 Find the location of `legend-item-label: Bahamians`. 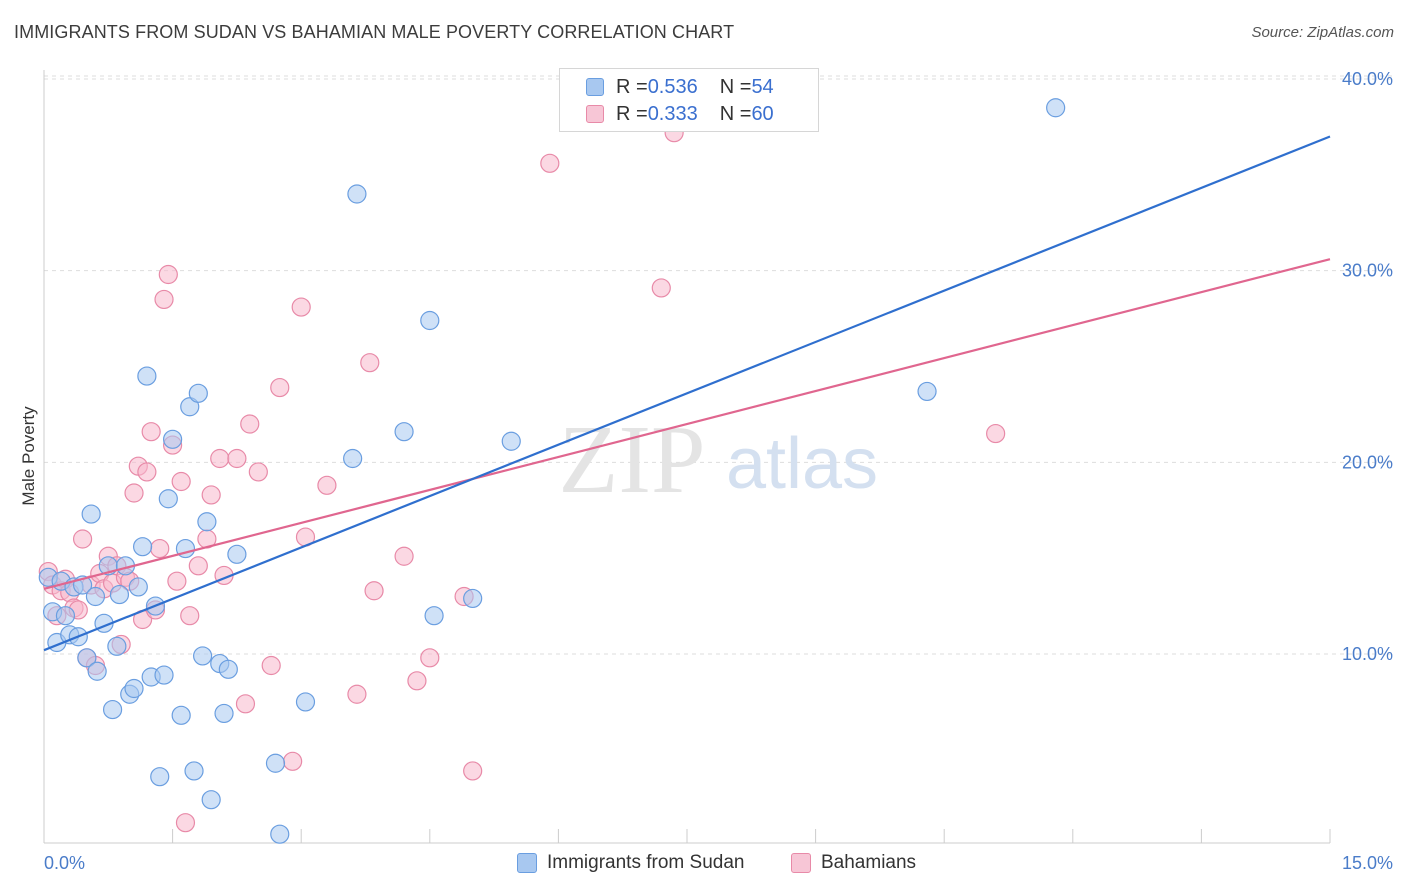

legend-item-label: Bahamians is located at coordinates (869, 862).